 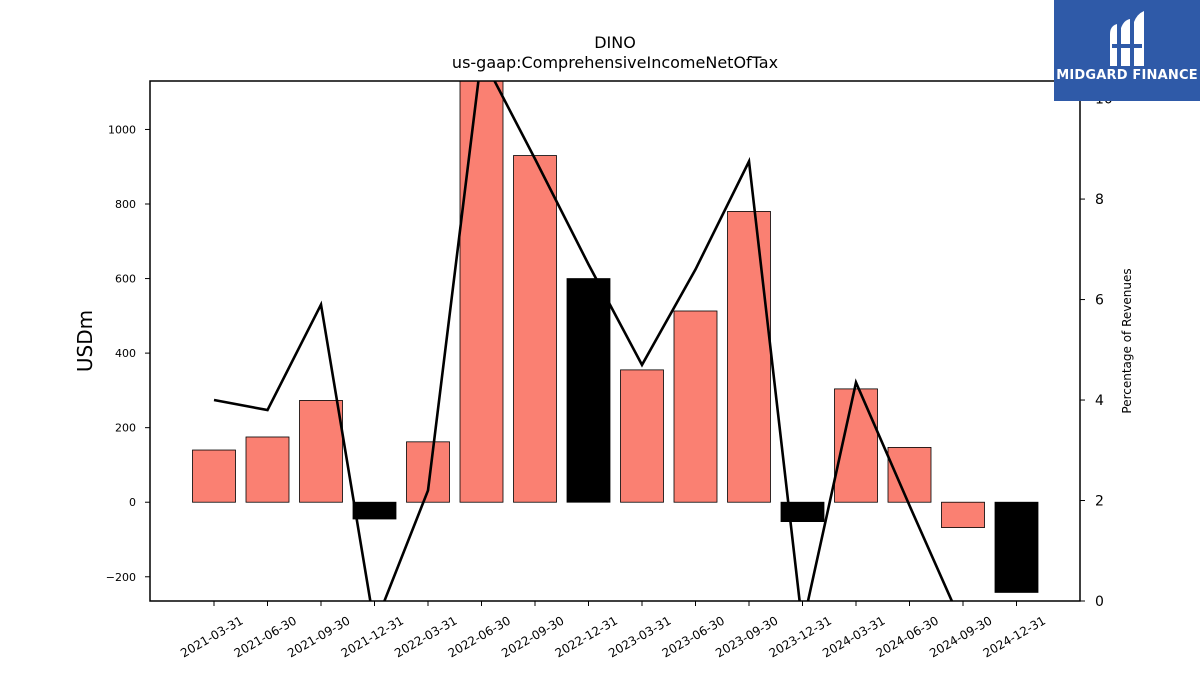 What do you see at coordinates (1127, 38) in the screenshot?
I see `midgard-logo-icon` at bounding box center [1127, 38].